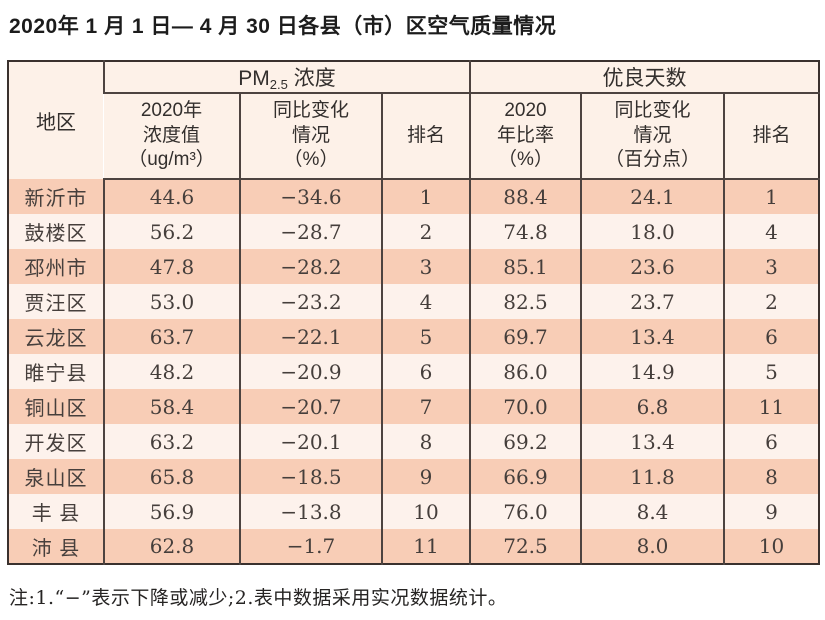 The height and width of the screenshot is (620, 825). What do you see at coordinates (310, 511) in the screenshot?
I see `pm-change-cell: −13.8` at bounding box center [310, 511].